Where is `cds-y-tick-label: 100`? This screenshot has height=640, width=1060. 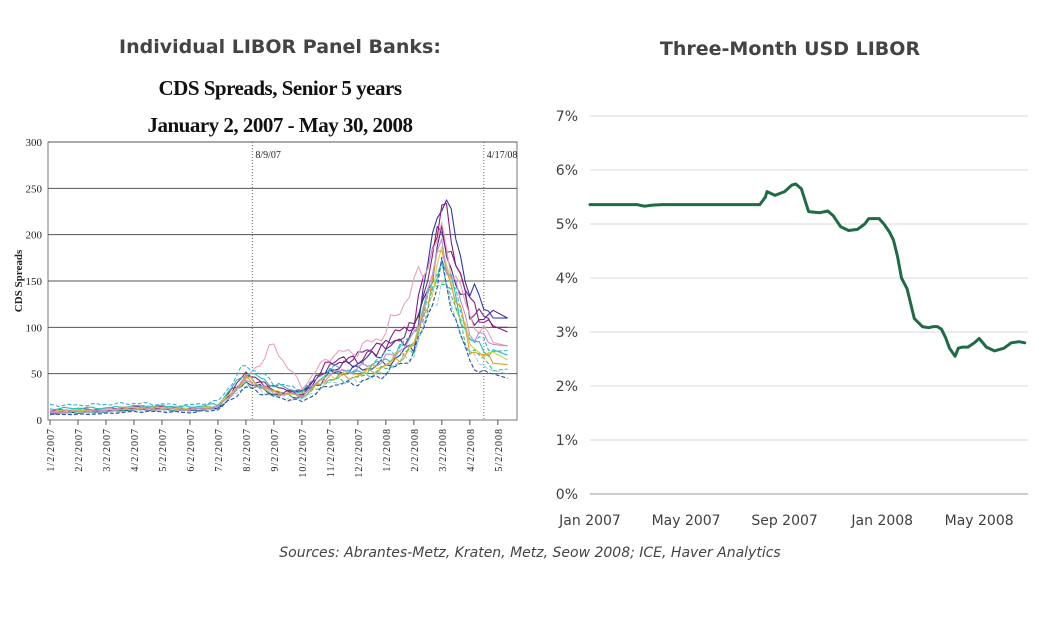 cds-y-tick-label: 100 is located at coordinates (34, 328).